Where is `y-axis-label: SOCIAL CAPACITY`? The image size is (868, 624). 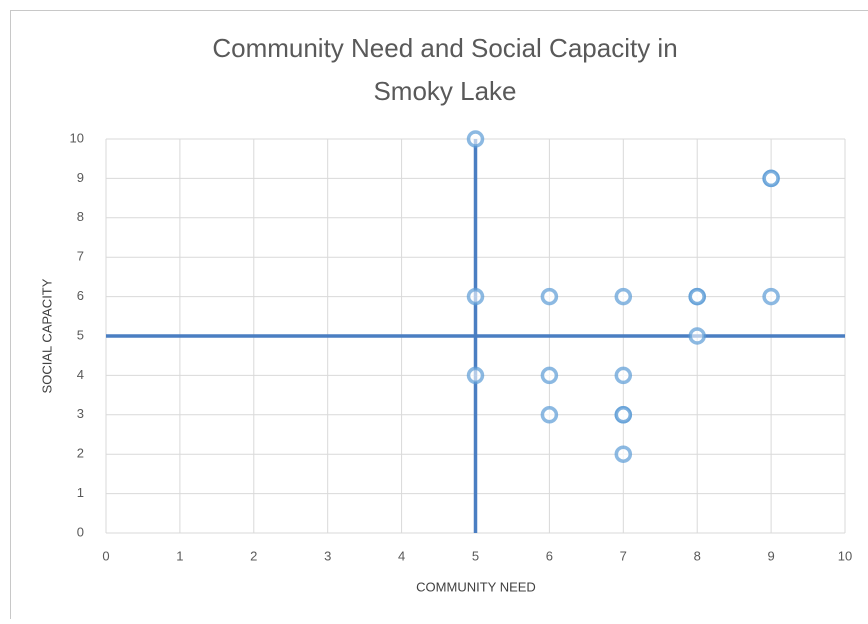 y-axis-label: SOCIAL CAPACITY is located at coordinates (46, 335).